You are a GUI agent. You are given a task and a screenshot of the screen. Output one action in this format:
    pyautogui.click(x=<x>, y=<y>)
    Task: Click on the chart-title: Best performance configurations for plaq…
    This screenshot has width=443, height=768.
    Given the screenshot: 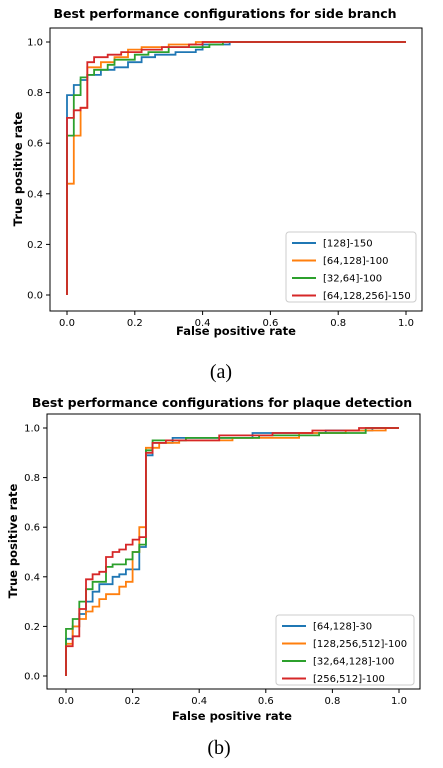 What is the action you would take?
    pyautogui.click(x=222, y=402)
    